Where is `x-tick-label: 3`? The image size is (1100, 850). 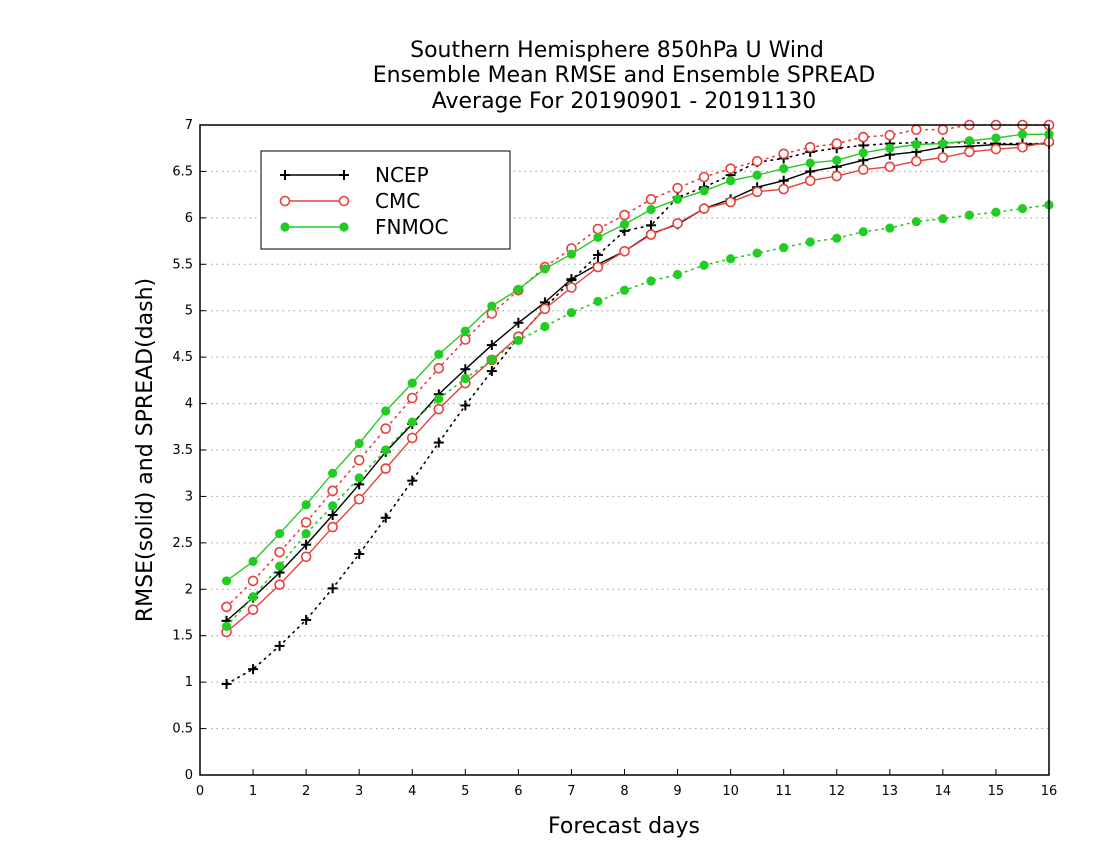
x-tick-label: 3 is located at coordinates (359, 791).